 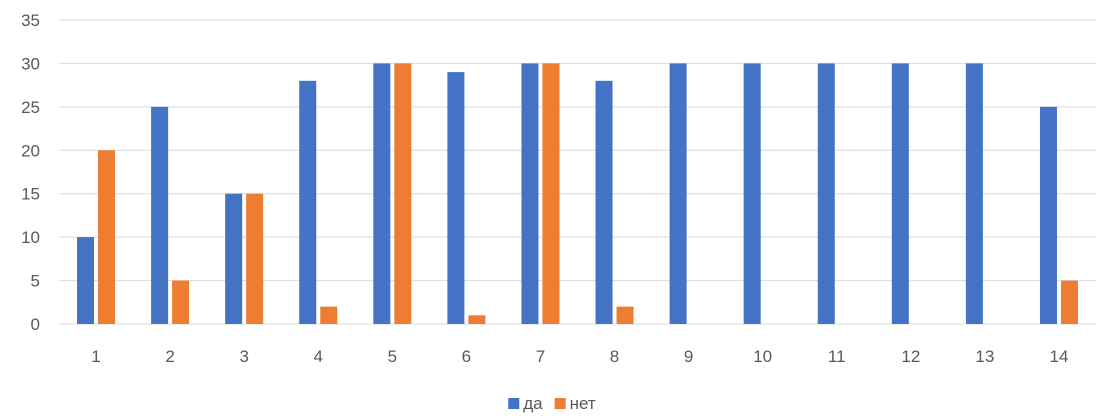 What do you see at coordinates (392, 356) in the screenshot?
I see `x-tick-label: 5` at bounding box center [392, 356].